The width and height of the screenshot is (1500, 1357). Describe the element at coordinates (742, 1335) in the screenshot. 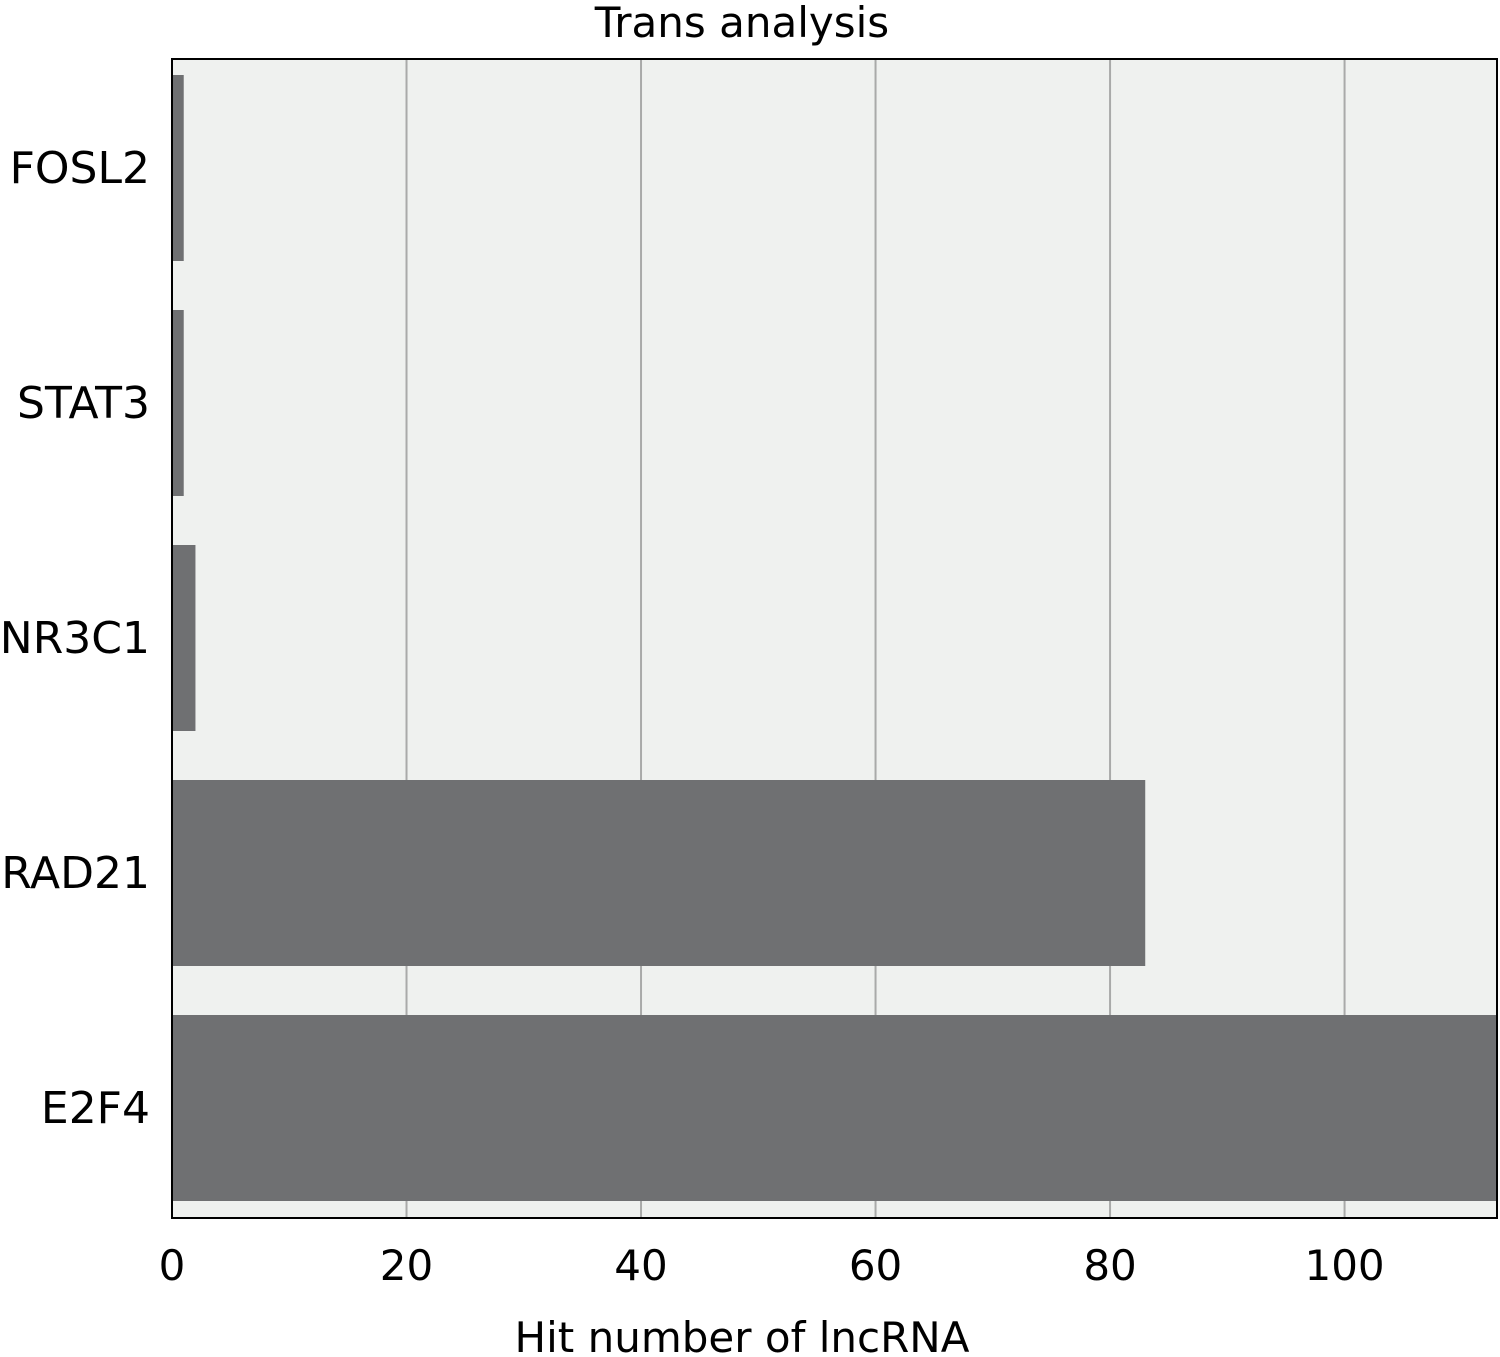

I see `x-axis-label: Hit number of lncRNA` at that location.